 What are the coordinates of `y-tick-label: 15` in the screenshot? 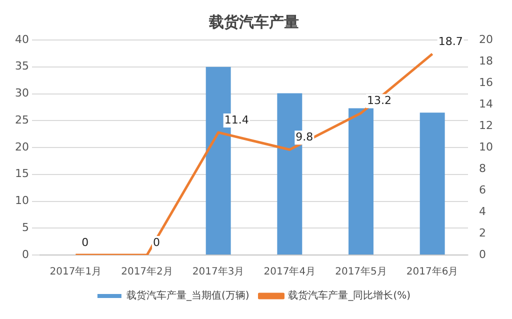 It's located at (21, 173).